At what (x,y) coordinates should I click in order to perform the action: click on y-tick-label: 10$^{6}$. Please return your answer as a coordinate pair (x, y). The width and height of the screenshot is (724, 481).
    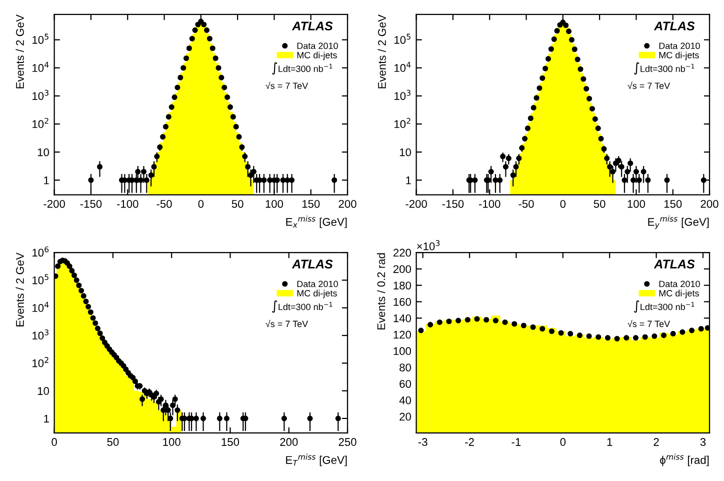
    Looking at the image, I should click on (40, 251).